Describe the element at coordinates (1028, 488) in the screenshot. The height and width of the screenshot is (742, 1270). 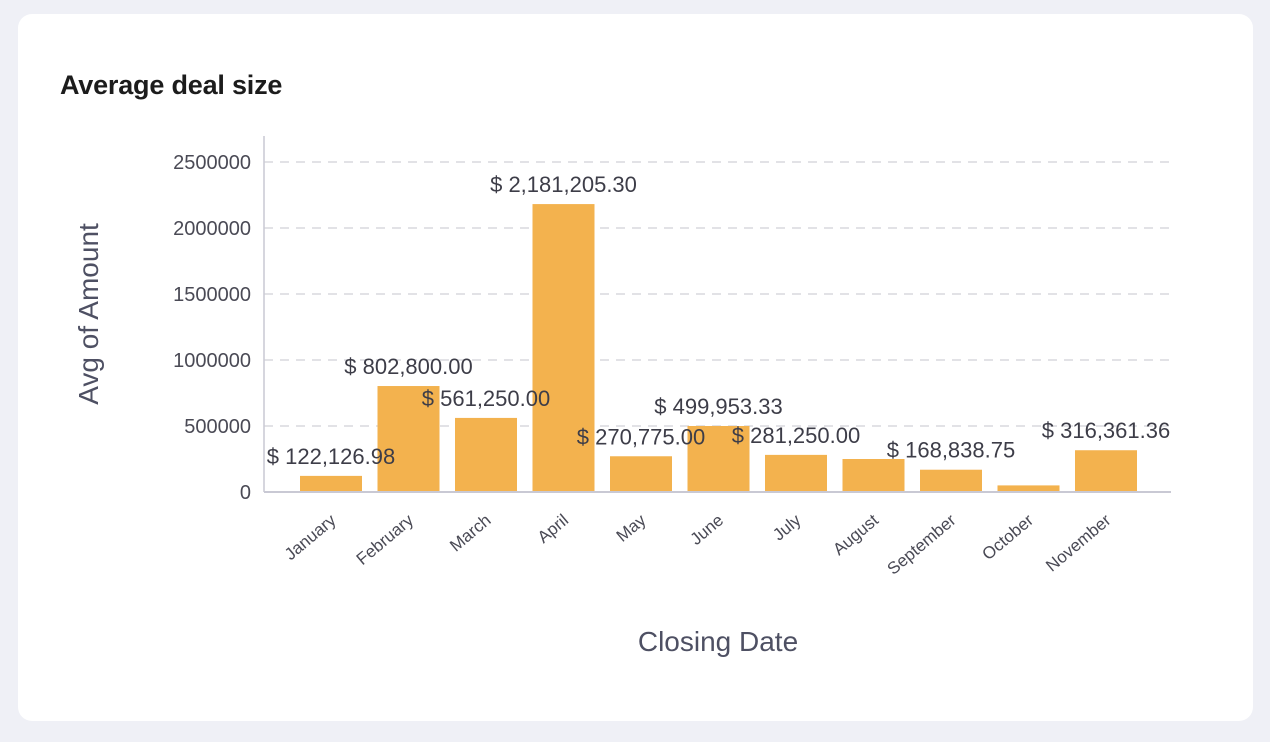
I see `bar-october` at that location.